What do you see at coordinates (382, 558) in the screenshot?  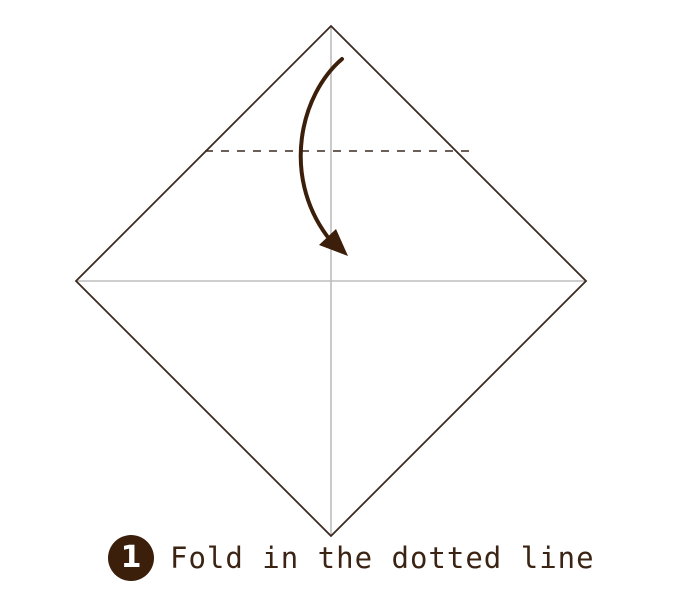 I see `step-instruction: Fold in the dotted line` at bounding box center [382, 558].